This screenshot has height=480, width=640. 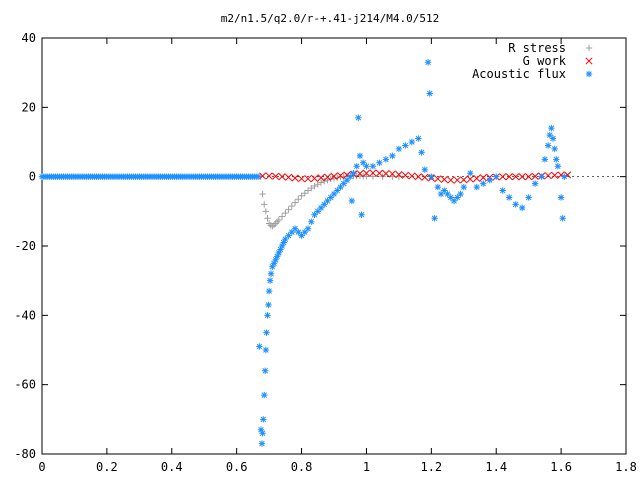 What do you see at coordinates (29, 107) in the screenshot?
I see `y-tick-label: 20` at bounding box center [29, 107].